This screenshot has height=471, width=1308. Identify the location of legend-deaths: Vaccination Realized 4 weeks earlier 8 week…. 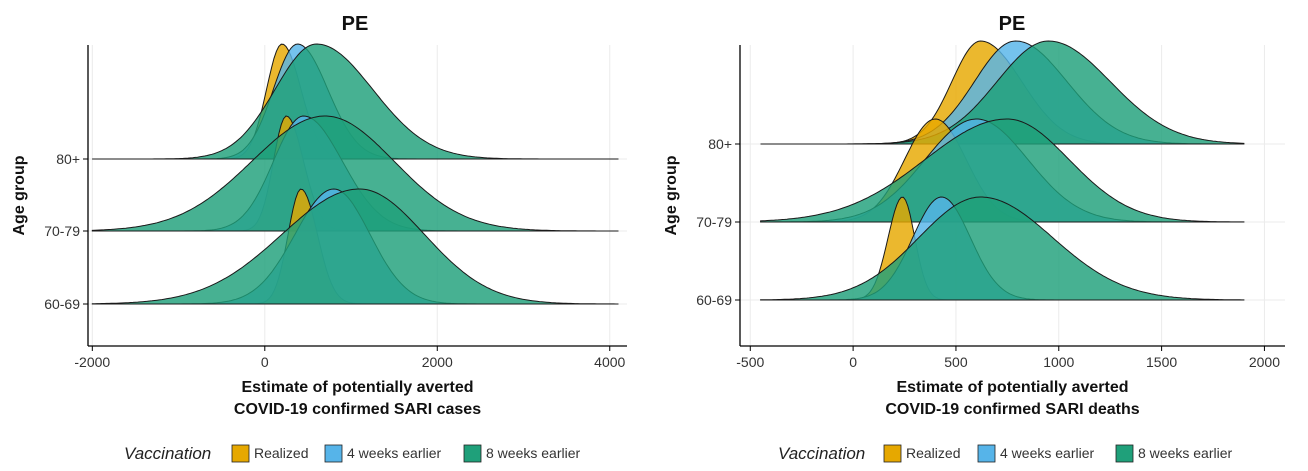
(1005, 453).